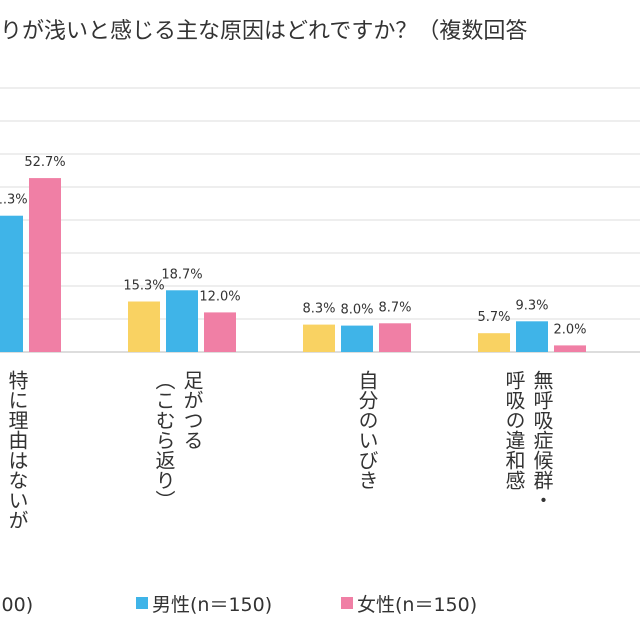  What do you see at coordinates (417, 605) in the screenshot?
I see `legend-label: 女性(n＝150)` at bounding box center [417, 605].